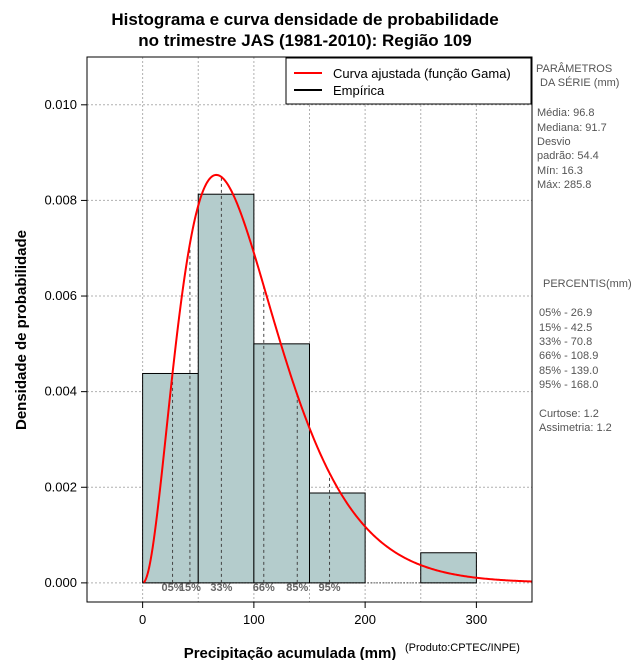  I want to click on param-desvio-1: Desvio, so click(554, 142).